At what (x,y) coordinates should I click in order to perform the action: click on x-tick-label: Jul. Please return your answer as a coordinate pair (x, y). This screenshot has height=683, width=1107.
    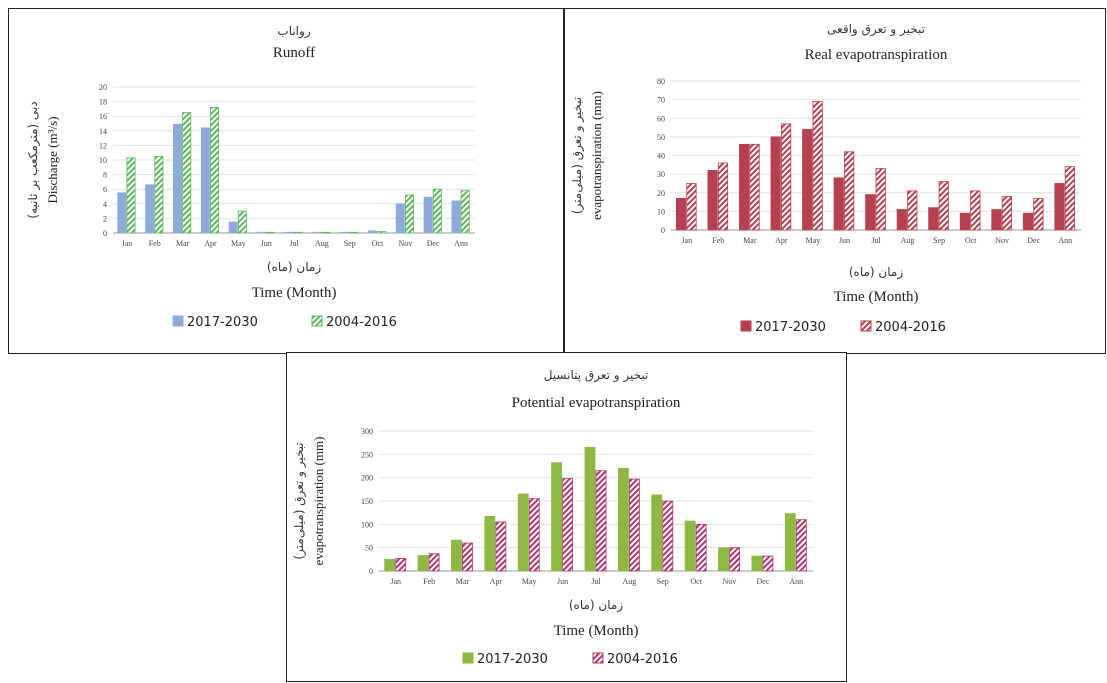
    Looking at the image, I should click on (596, 581).